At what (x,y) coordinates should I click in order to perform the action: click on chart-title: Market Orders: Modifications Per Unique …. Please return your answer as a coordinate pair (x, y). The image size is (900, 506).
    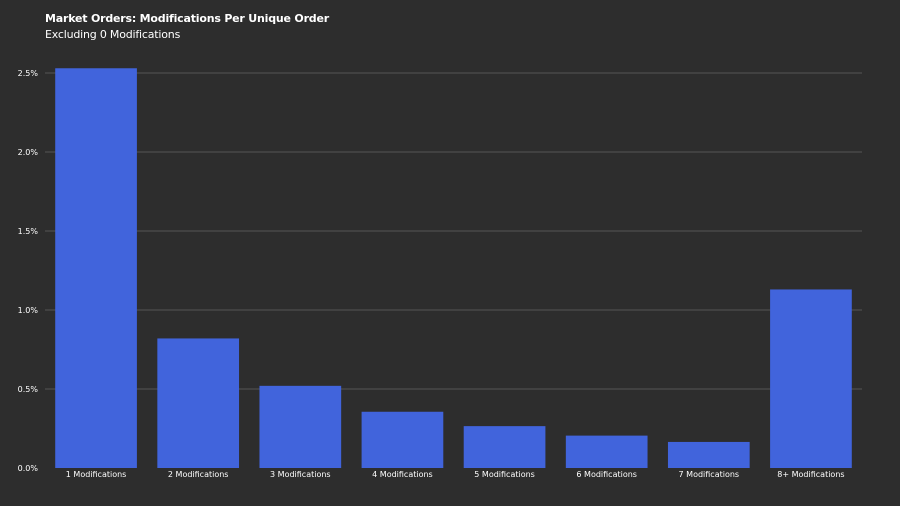
    Looking at the image, I should click on (187, 18).